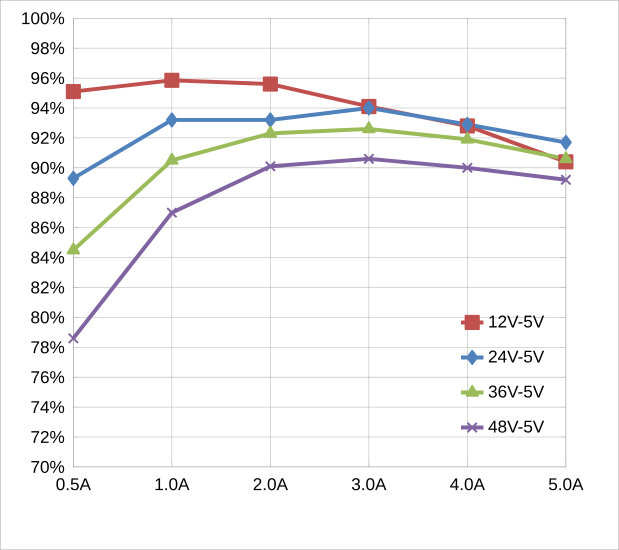  I want to click on y-tick-label: 72%, so click(47, 437).